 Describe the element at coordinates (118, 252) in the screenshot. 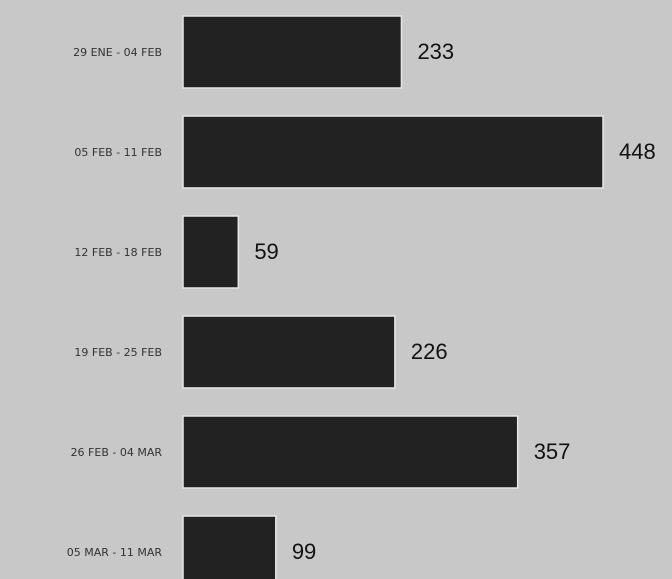

I see `category-label: 12 FEB - 18 FEB` at that location.